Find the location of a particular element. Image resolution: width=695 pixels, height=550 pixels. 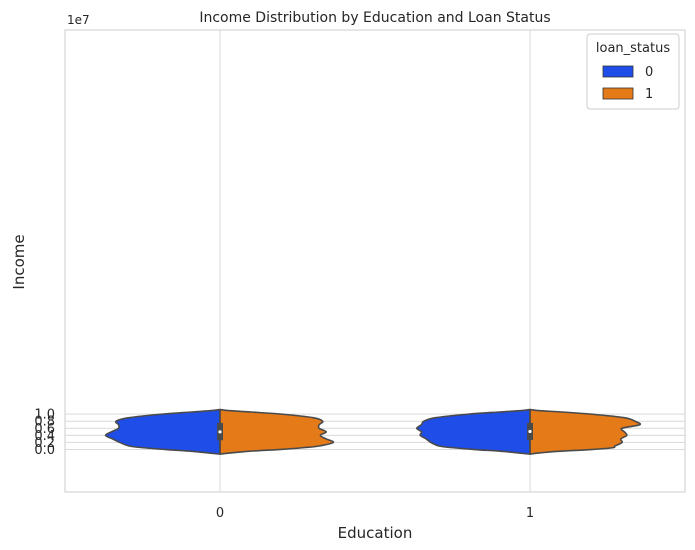

legend-title: loan_status is located at coordinates (633, 48).